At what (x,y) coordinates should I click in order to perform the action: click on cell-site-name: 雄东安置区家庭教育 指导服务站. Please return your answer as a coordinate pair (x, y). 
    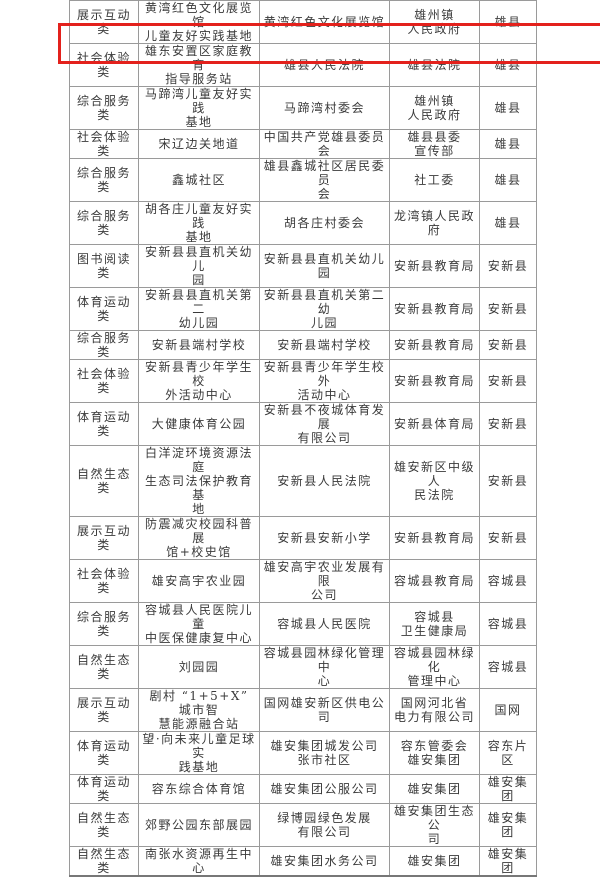
    Looking at the image, I should click on (199, 65).